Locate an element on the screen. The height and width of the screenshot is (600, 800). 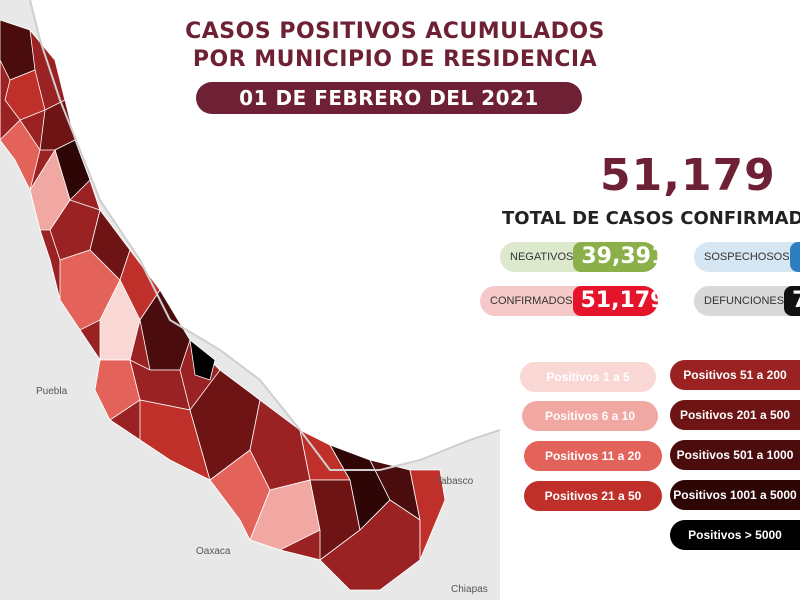
total-label: TOTAL DE CASOS CONFIRMADOS is located at coordinates (651, 218).